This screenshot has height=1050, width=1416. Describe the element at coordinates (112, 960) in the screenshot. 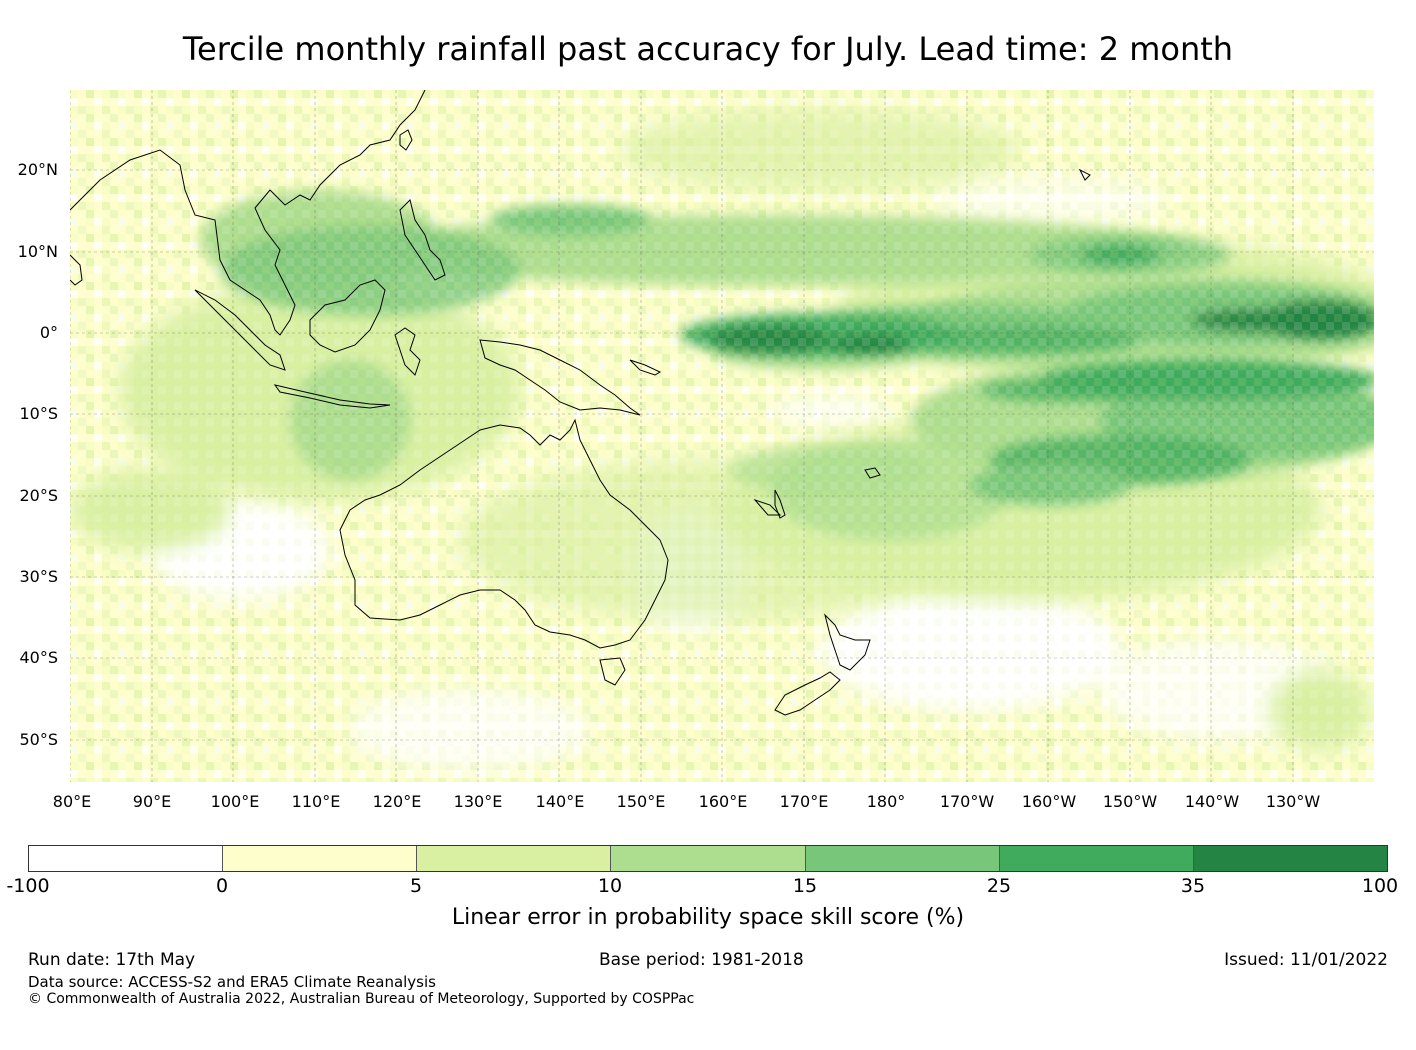

I see `run-date: Run date: 17th May` at that location.